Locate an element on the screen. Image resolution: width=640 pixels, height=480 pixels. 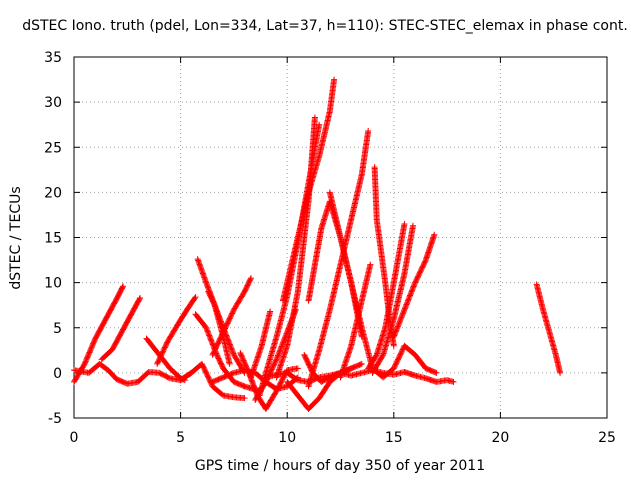
x-axis-label: GPS time / hours of day 350 of year 2011 is located at coordinates (340, 466).